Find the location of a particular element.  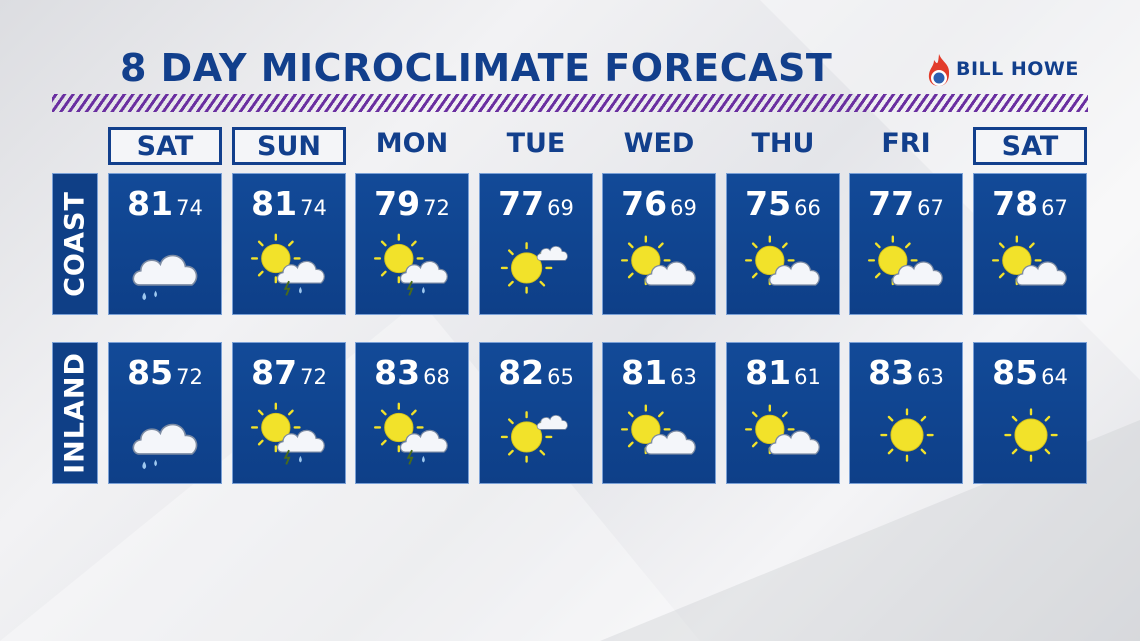

low-temp: 66 is located at coordinates (807, 208).